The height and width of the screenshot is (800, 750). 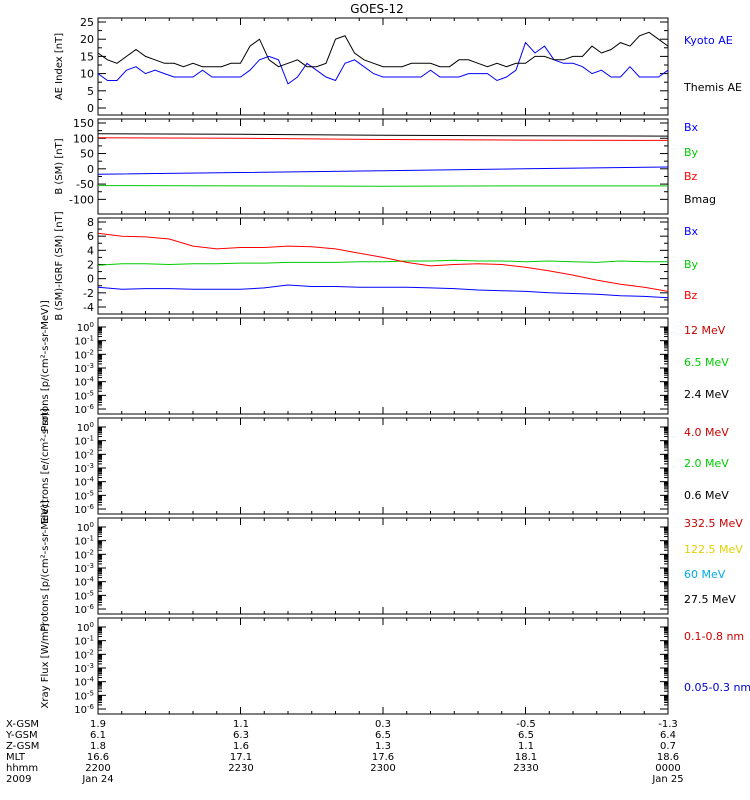 What do you see at coordinates (383, 135) in the screenshot?
I see `series-line-bmag` at bounding box center [383, 135].